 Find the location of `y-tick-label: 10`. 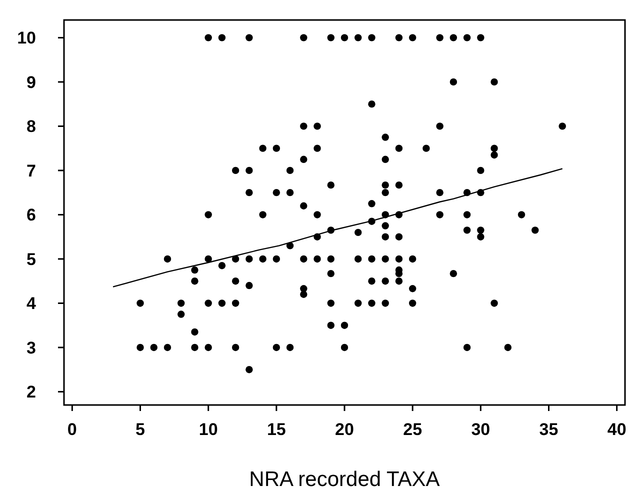

y-tick-label: 10 is located at coordinates (26, 38).